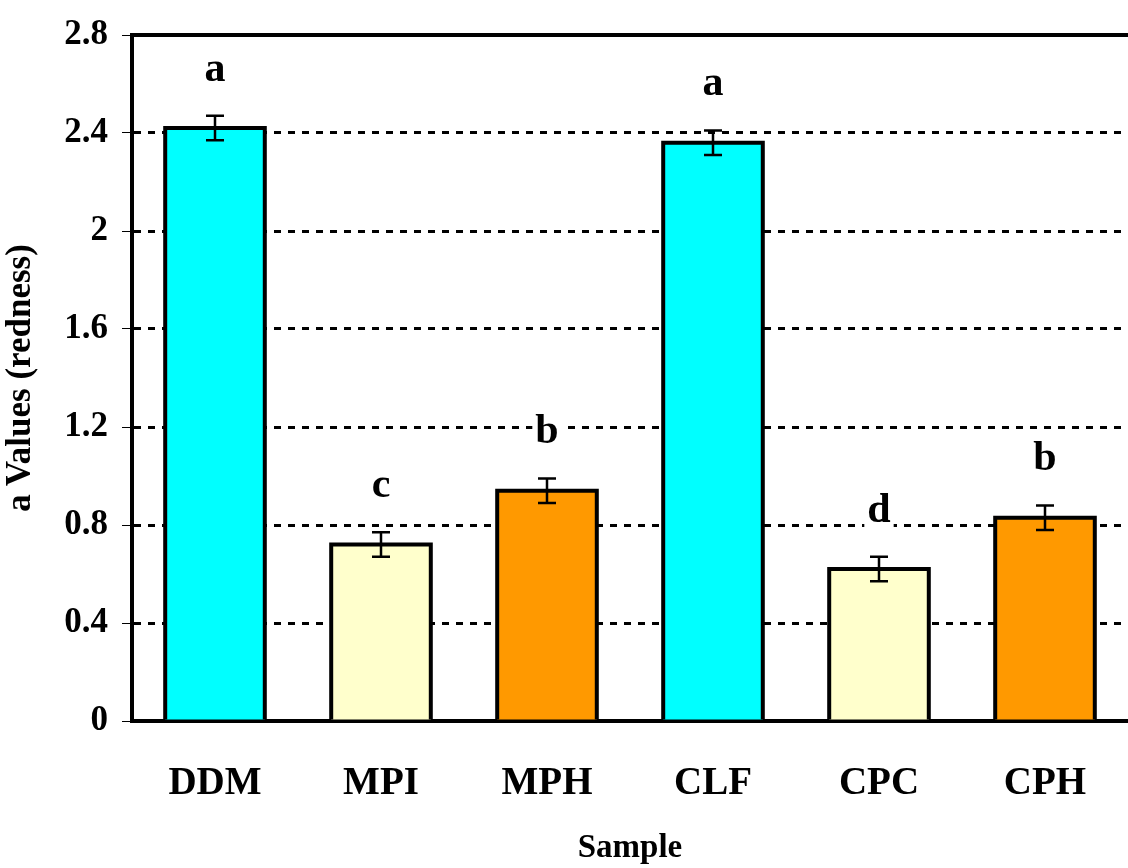 Image resolution: width=1128 pixels, height=868 pixels. Describe the element at coordinates (1045, 781) in the screenshot. I see `x-tick-label: CPH` at that location.